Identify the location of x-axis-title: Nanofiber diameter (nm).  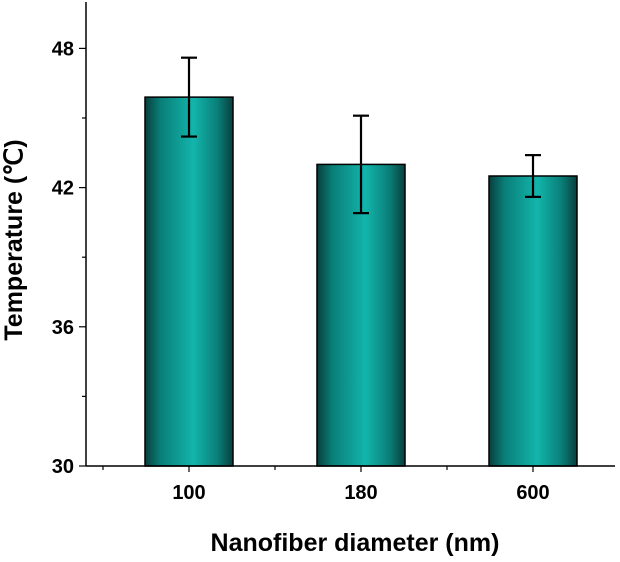
(355, 543).